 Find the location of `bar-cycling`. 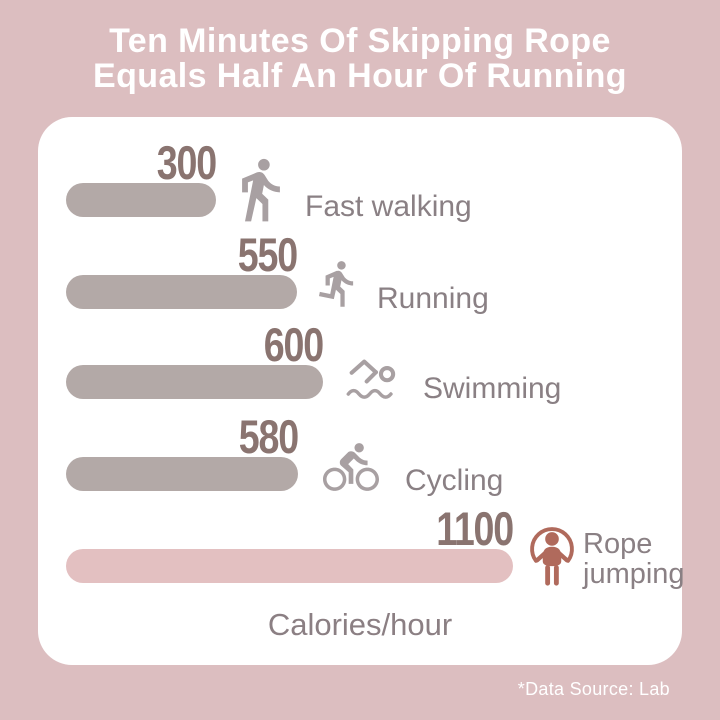

bar-cycling is located at coordinates (182, 474).